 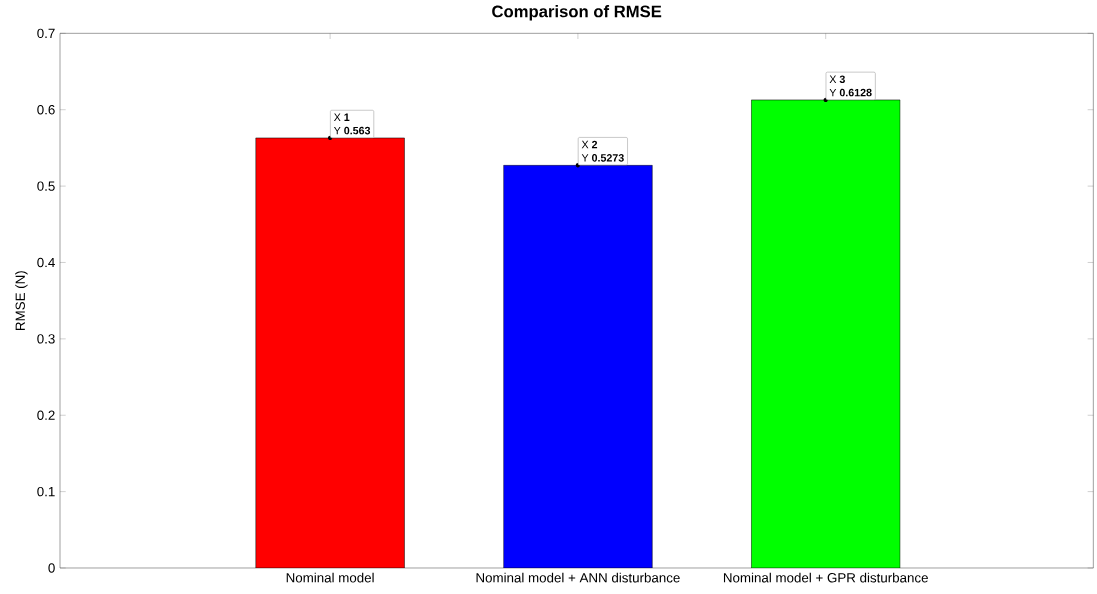 What do you see at coordinates (578, 577) in the screenshot?
I see `x-tick-label: Nominal model + ANN disturbance` at bounding box center [578, 577].